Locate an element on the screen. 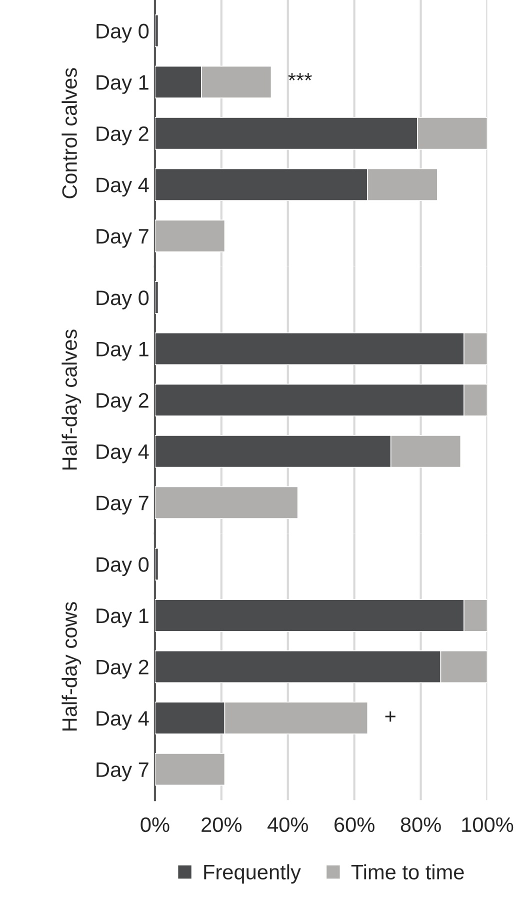  x-tick-label: 80% is located at coordinates (420, 824).